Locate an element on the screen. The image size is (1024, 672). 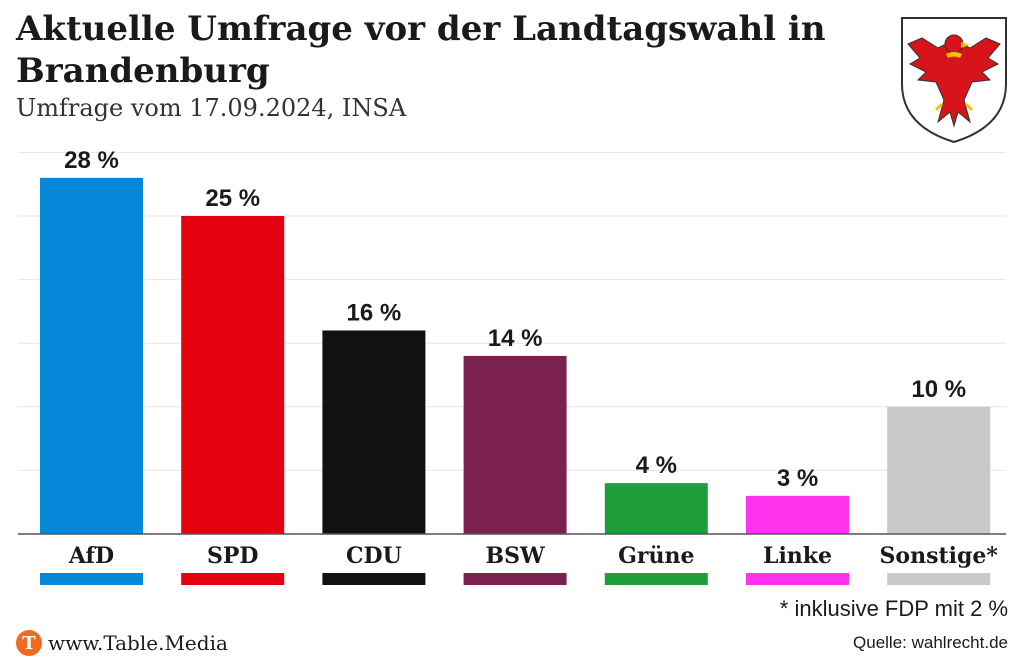
value-label: 16 % is located at coordinates (374, 312).